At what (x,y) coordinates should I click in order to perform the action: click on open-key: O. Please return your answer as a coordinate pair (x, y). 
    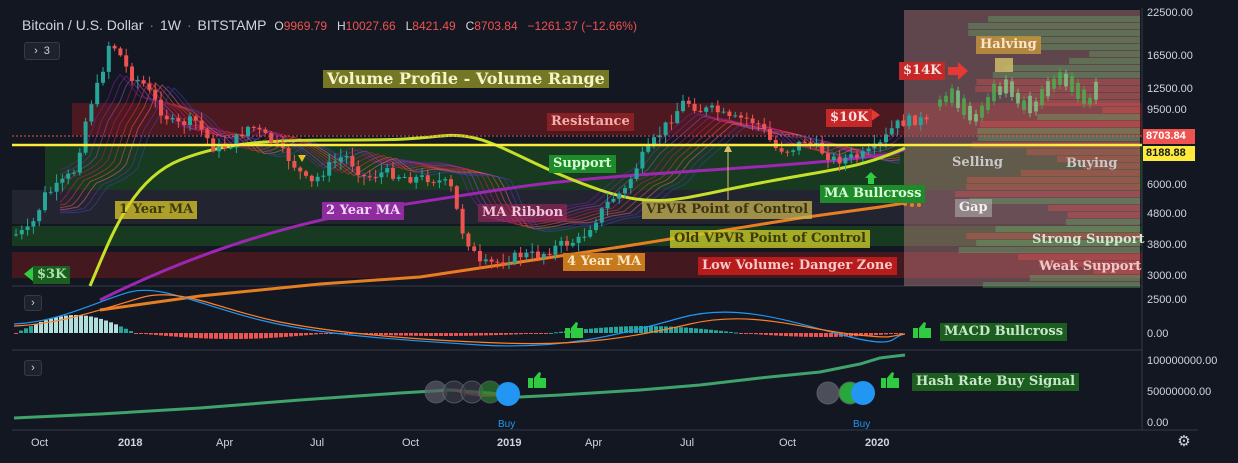
    Looking at the image, I should click on (279, 26).